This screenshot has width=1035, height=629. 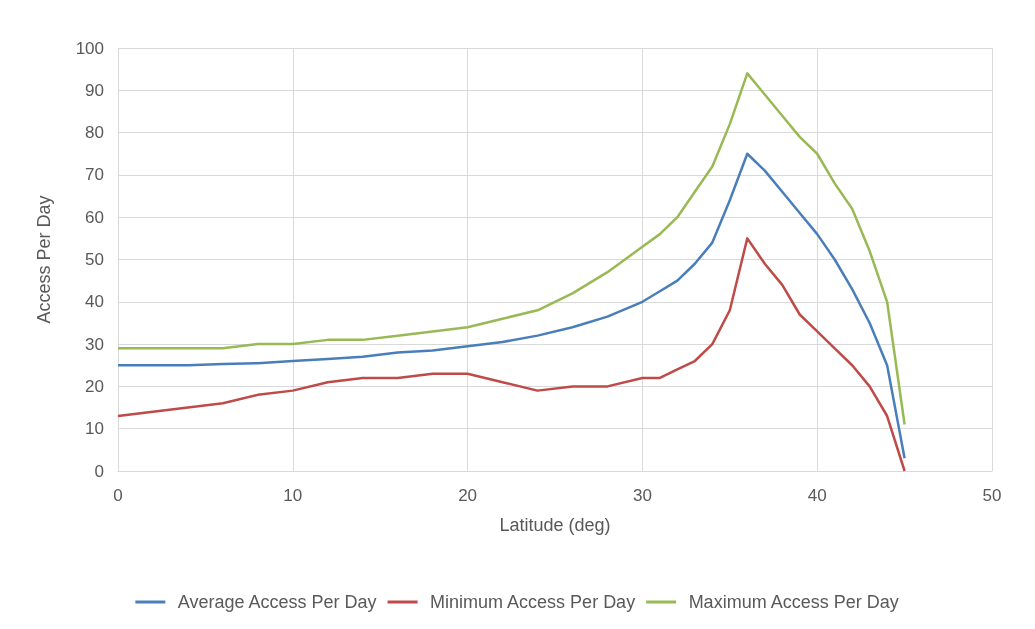 What do you see at coordinates (94, 386) in the screenshot?
I see `y-tick-label: 20` at bounding box center [94, 386].